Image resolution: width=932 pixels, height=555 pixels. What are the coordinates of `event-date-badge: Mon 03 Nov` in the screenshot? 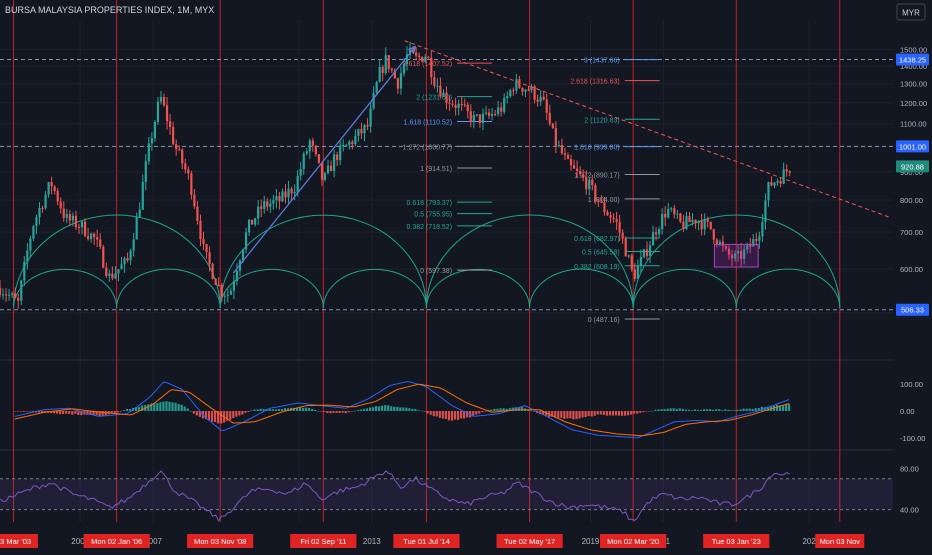 It's located at (840, 541).